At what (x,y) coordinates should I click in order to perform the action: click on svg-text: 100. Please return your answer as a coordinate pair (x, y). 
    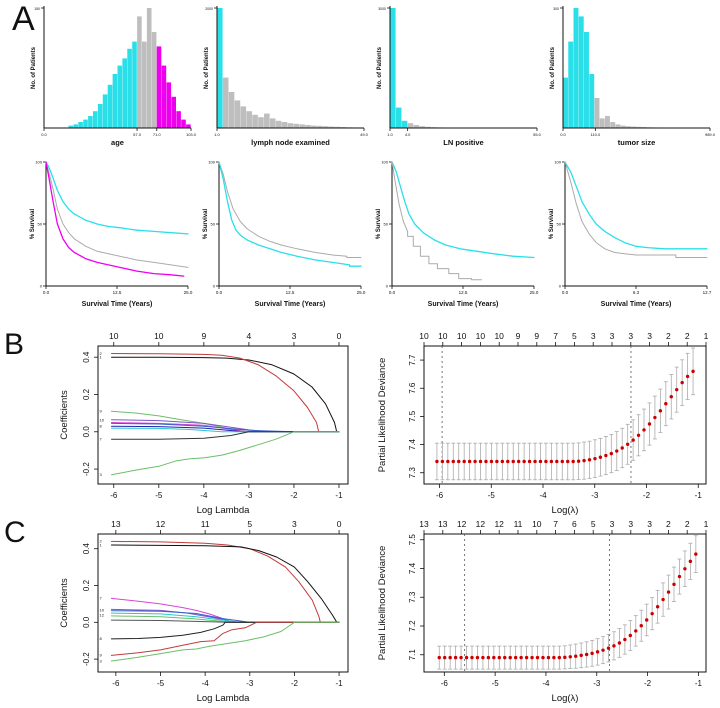
    Looking at the image, I should click on (38, 162).